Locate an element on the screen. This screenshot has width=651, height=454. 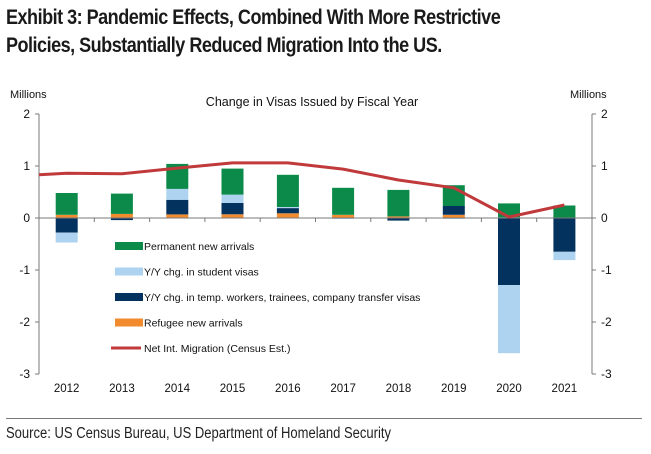
bar-segment-y-y-chg-in-temp-workers-trainees-company-transfer-visas-2019 is located at coordinates (453, 210).